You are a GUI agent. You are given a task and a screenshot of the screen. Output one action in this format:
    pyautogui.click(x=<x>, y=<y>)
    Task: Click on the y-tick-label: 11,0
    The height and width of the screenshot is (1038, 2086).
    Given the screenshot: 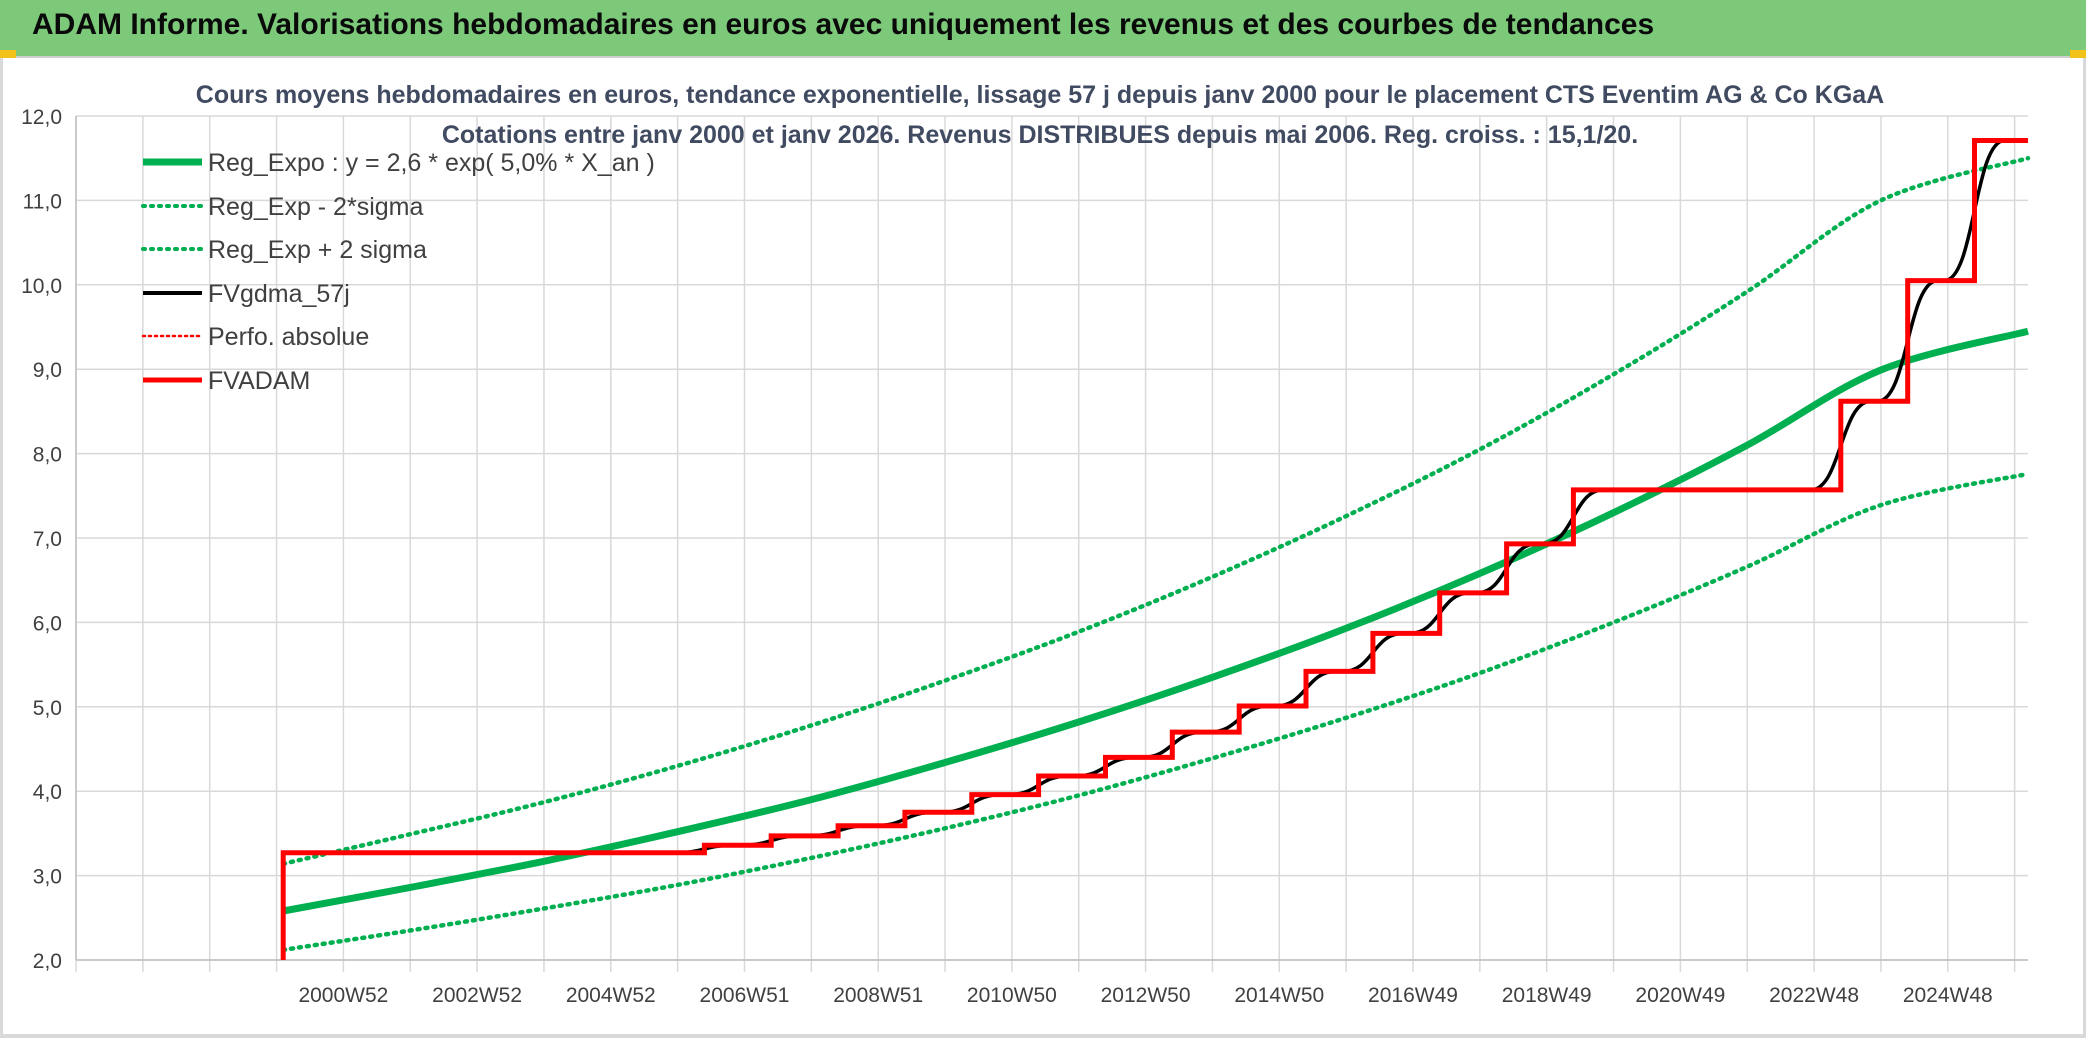 What is the action you would take?
    pyautogui.click(x=42, y=201)
    